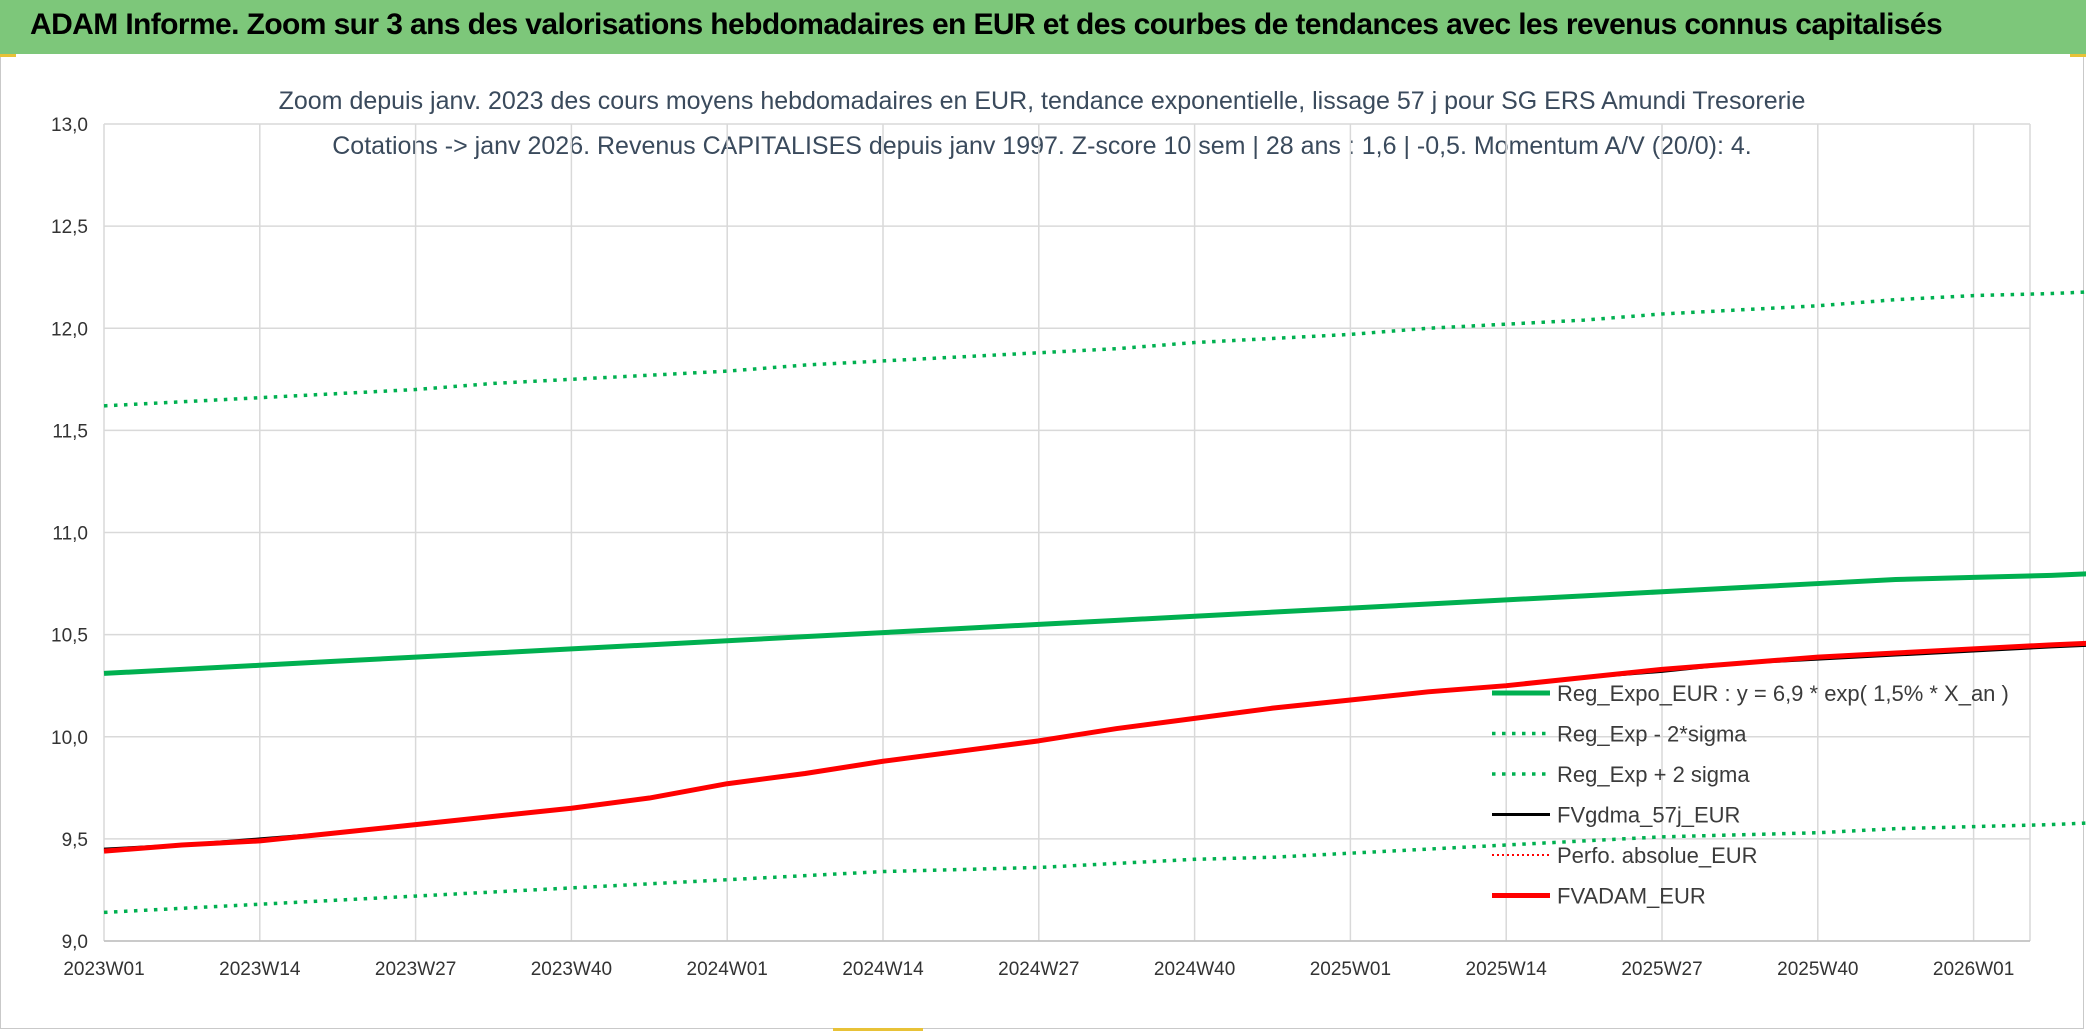  I want to click on legend-label-4: Perfo. absolue_EUR, so click(1657, 855).